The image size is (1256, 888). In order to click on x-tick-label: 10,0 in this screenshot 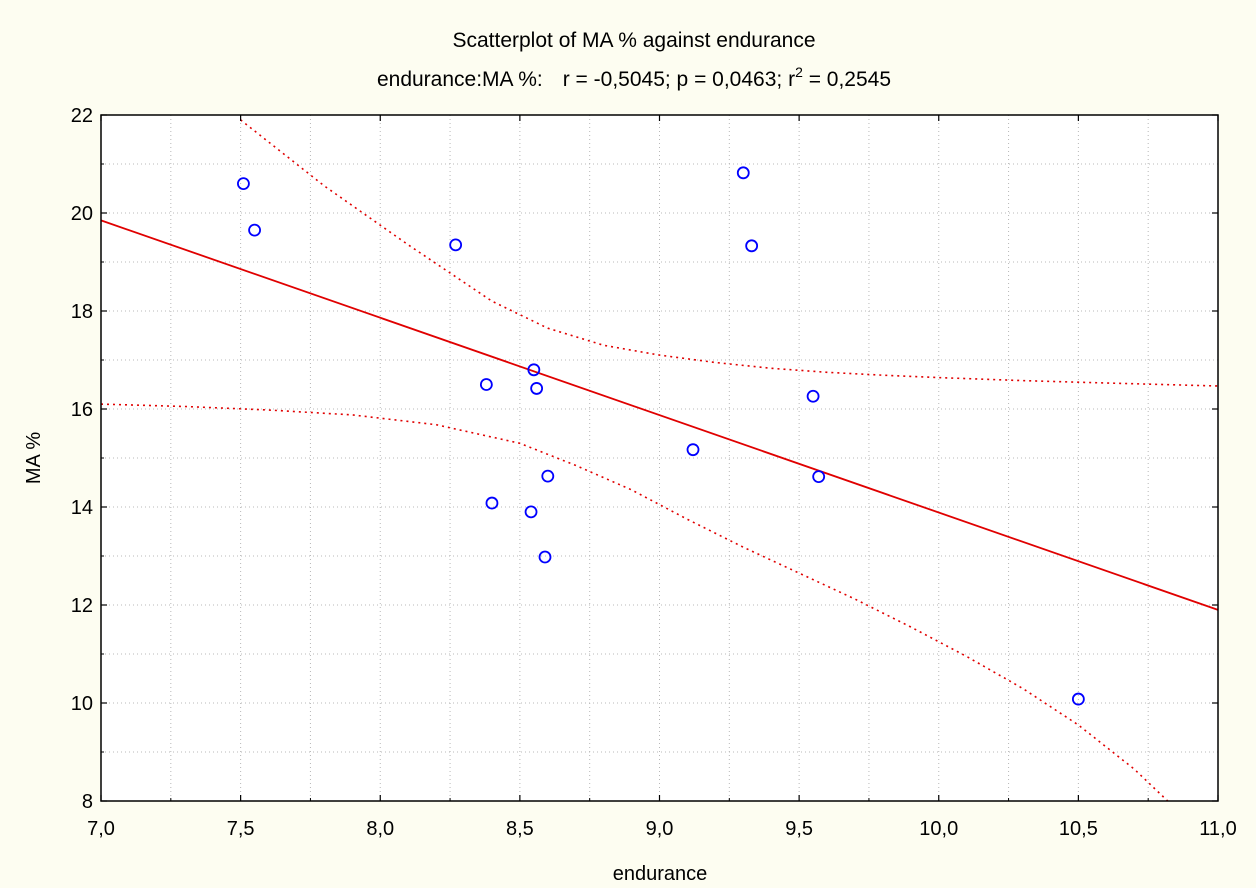, I will do `click(938, 829)`.